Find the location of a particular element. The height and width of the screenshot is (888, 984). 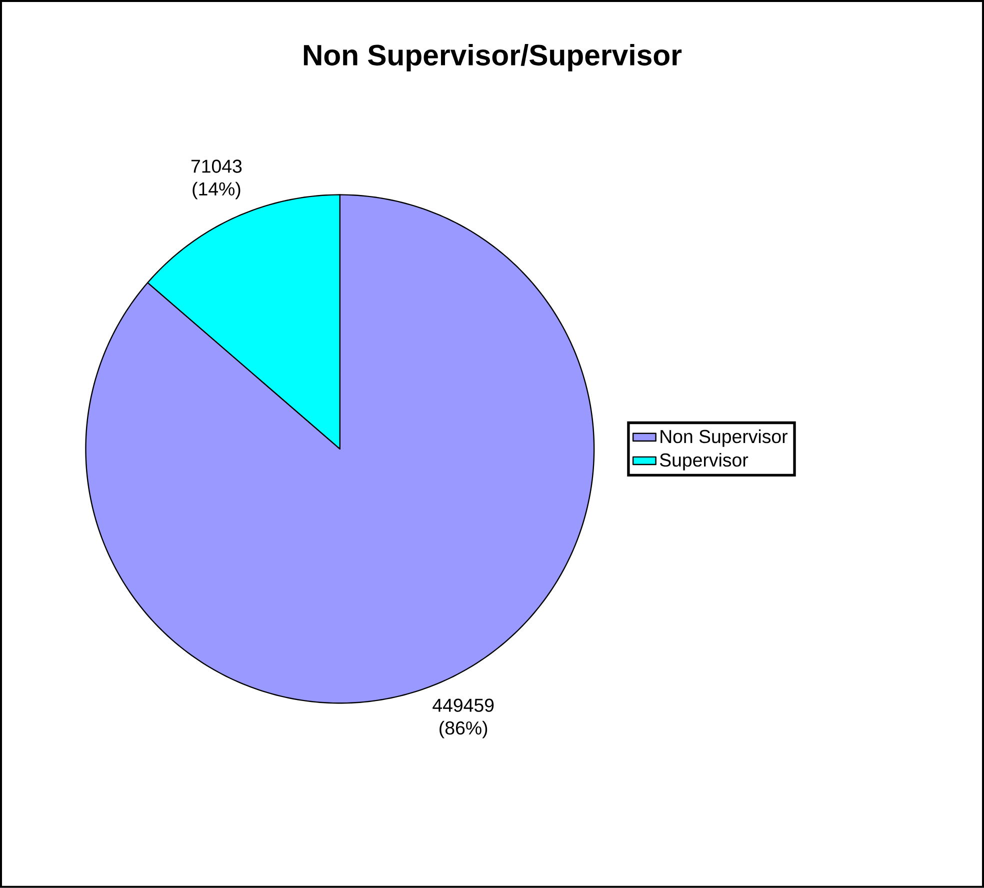

legend-label: Supervisor is located at coordinates (704, 461).